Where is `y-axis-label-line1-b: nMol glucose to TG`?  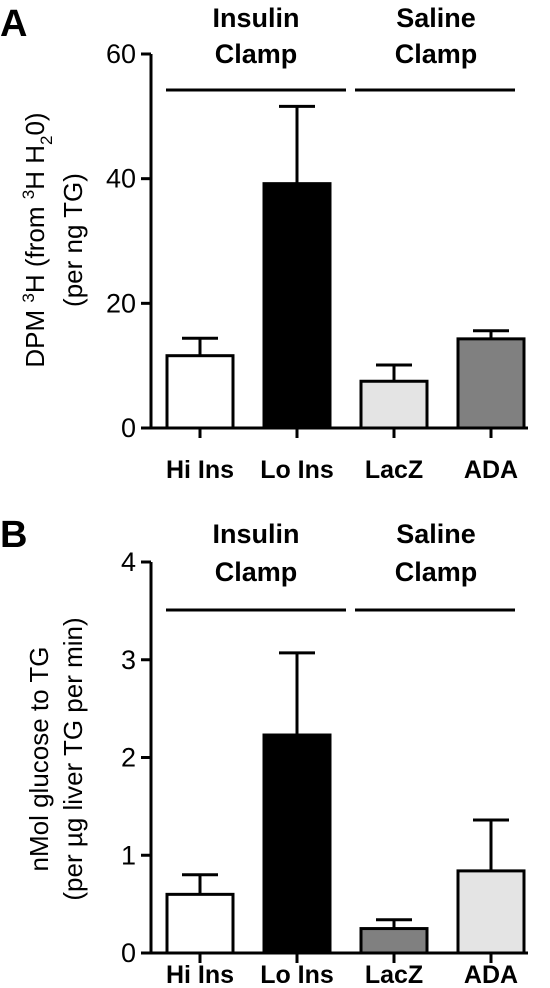 y-axis-label-line1-b: nMol glucose to TG is located at coordinates (39, 759).